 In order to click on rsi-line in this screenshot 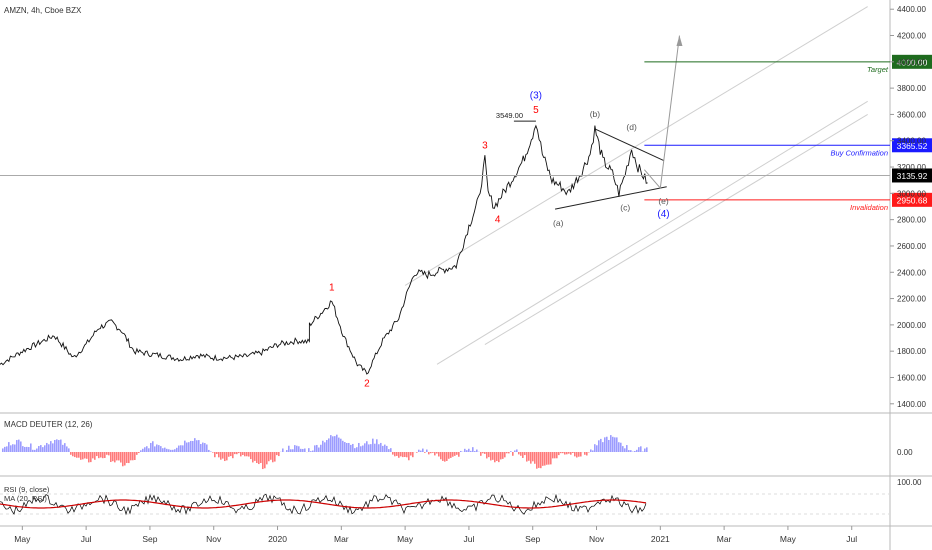, I will do `click(323, 504)`.